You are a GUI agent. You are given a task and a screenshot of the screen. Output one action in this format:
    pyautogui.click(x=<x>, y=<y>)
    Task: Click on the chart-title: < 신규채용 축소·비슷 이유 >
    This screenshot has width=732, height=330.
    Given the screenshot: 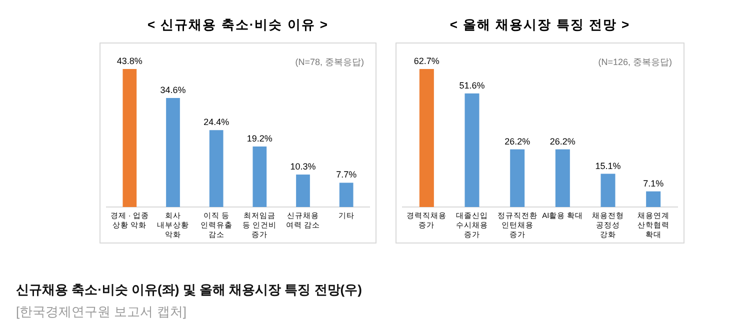 What is the action you would take?
    pyautogui.click(x=238, y=24)
    